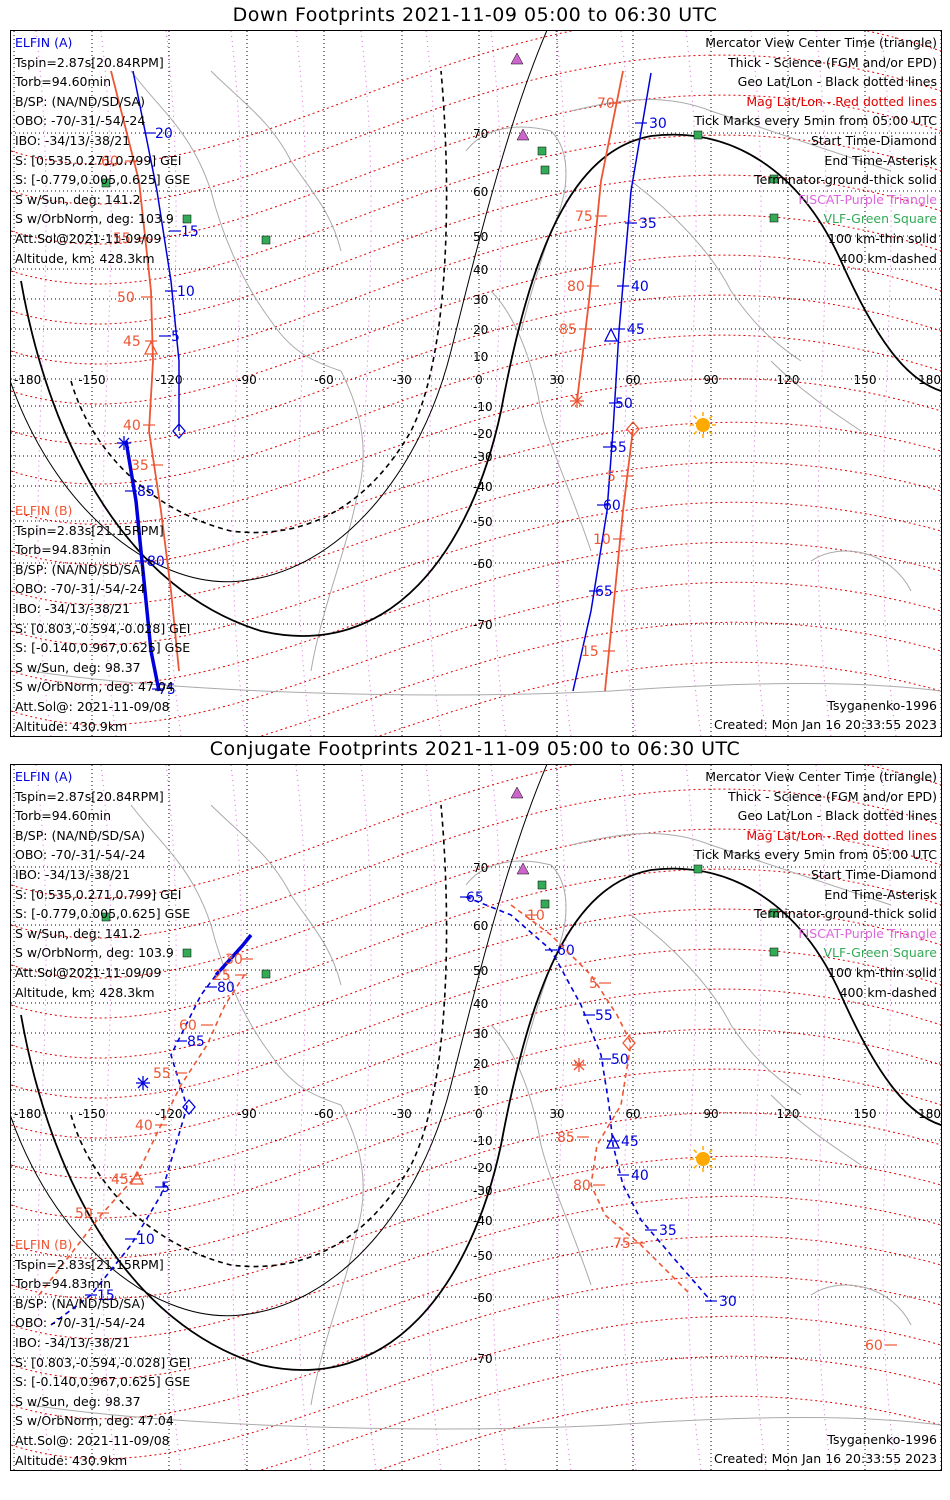 The height and width of the screenshot is (1500, 950). Describe the element at coordinates (78, 667) in the screenshot. I see `info-line: S w/Sun, deg: 98.37` at that location.